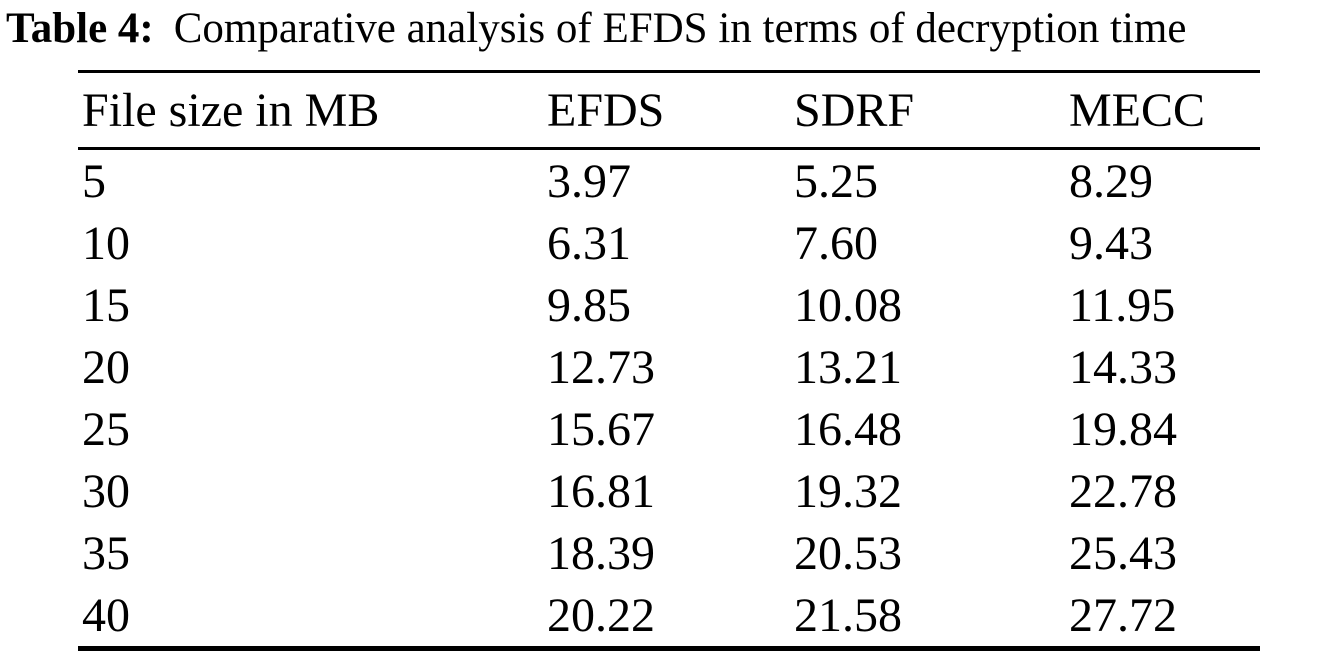 This screenshot has height=658, width=1329. I want to click on table-cell: 5, so click(94, 181).